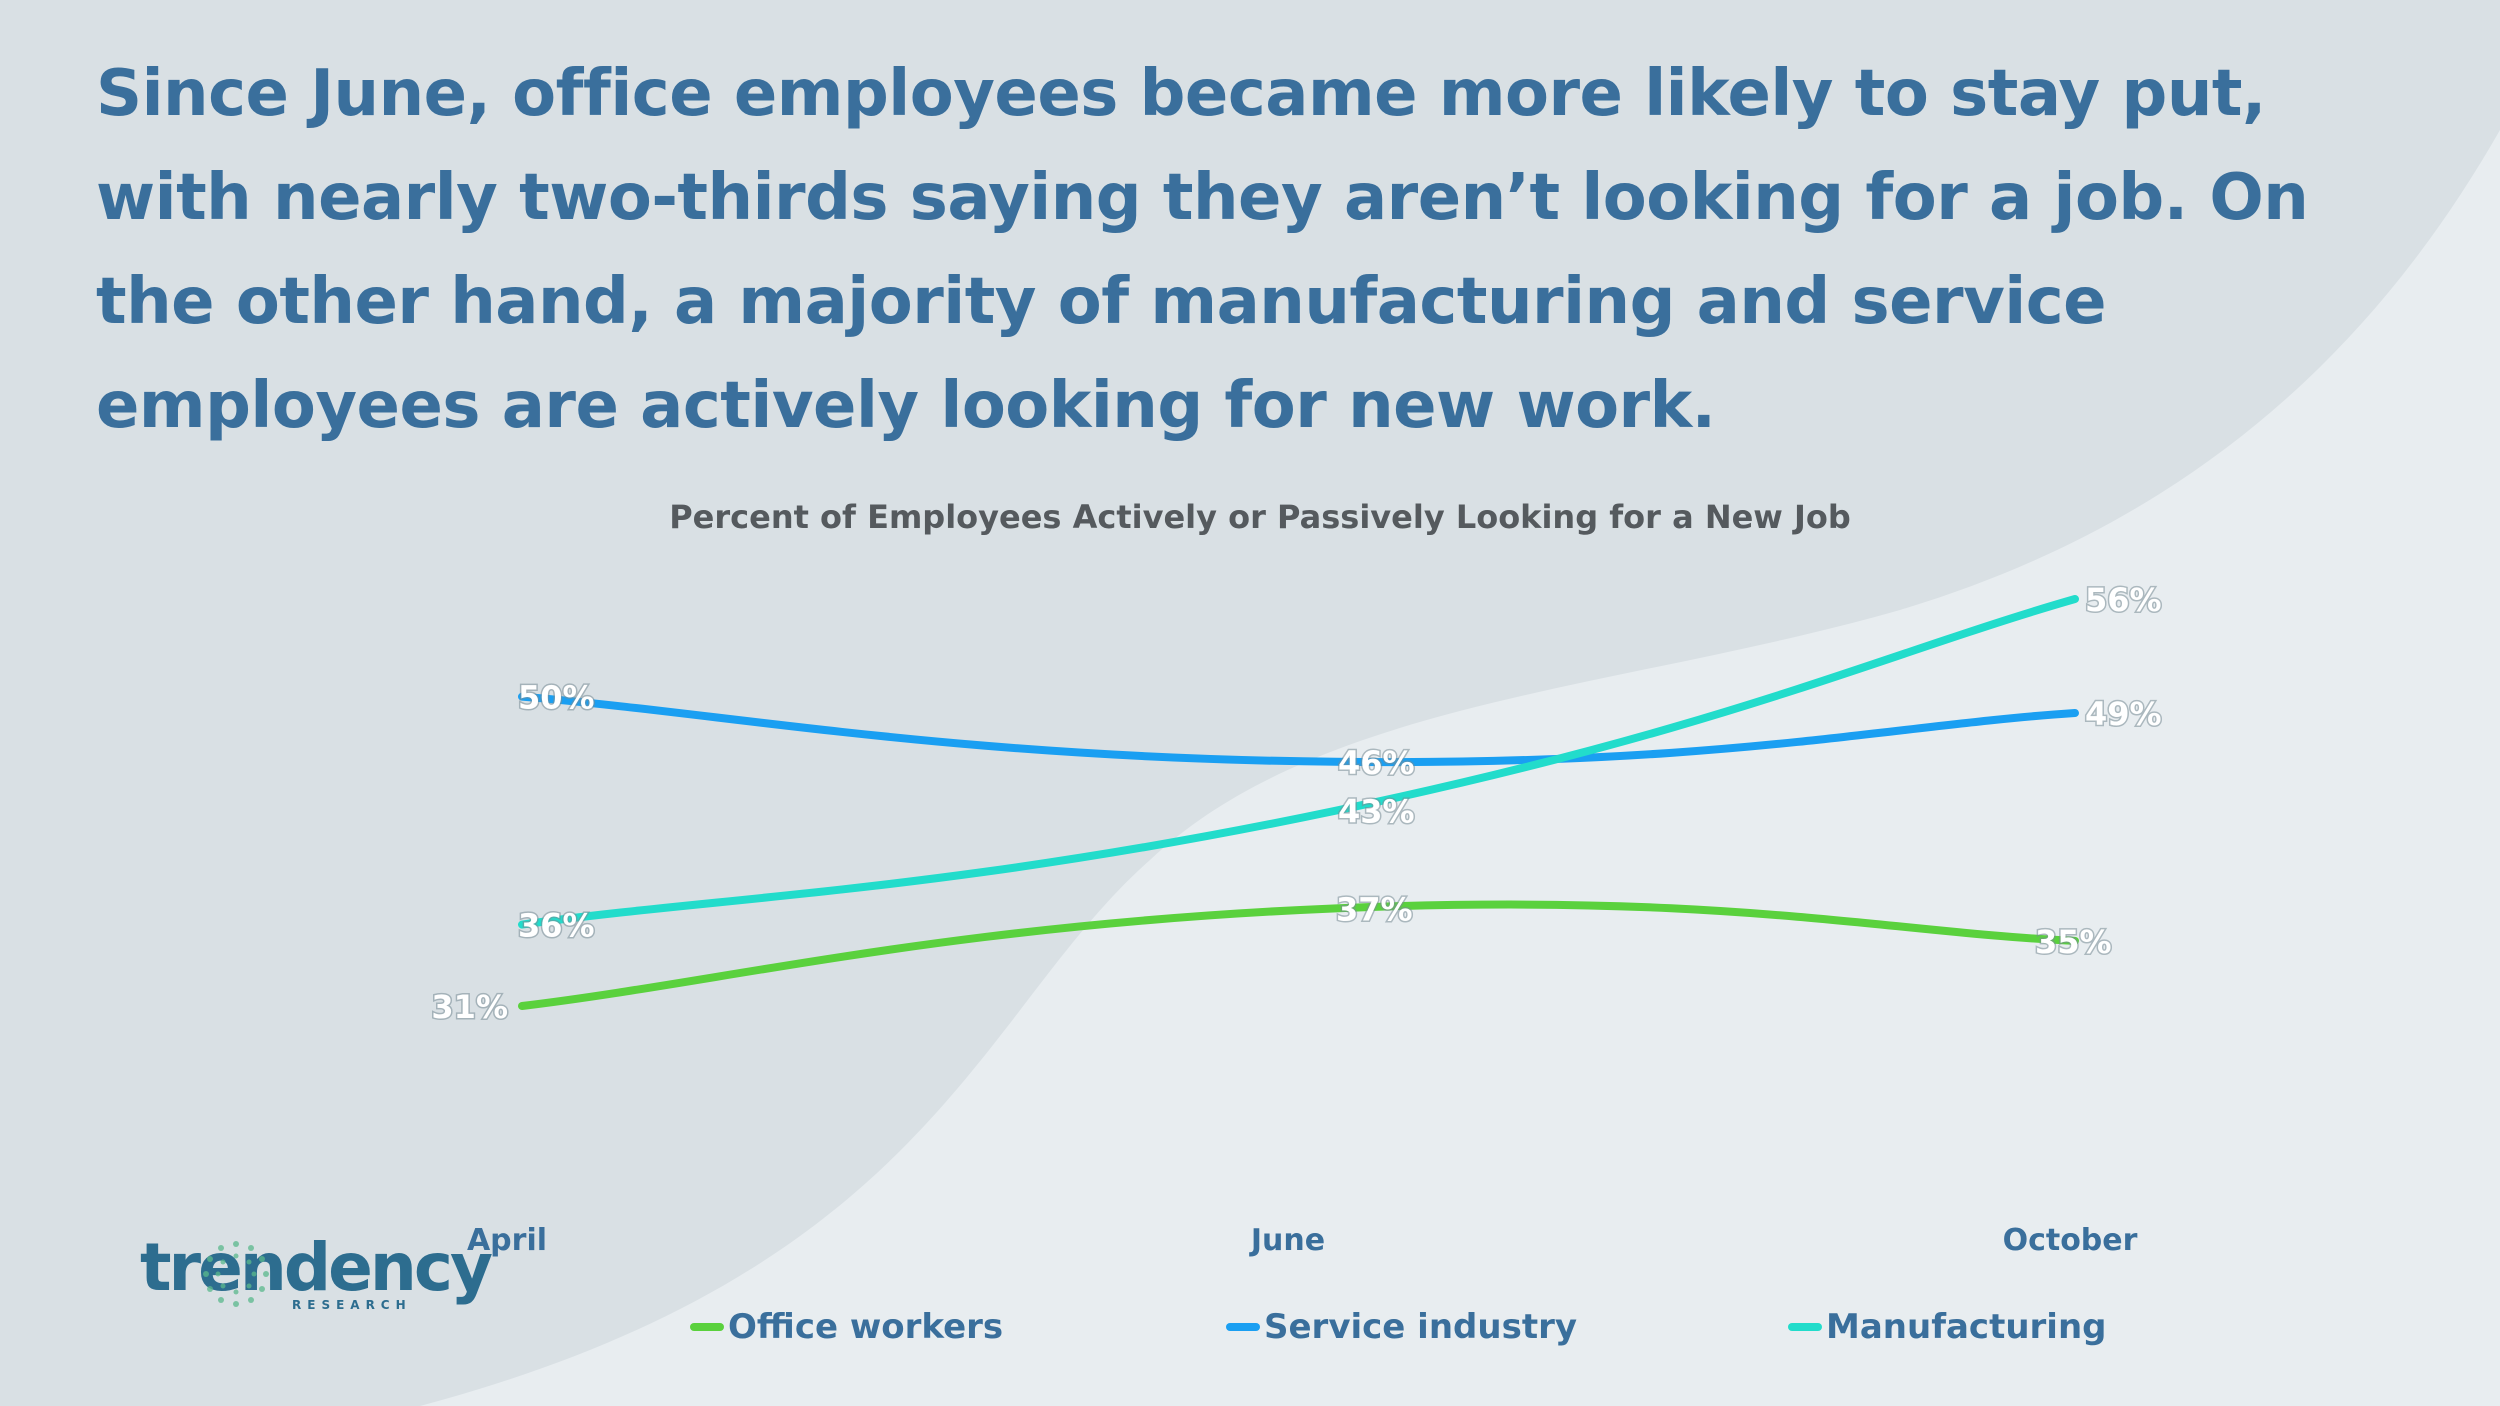 The height and width of the screenshot is (1406, 2500). I want to click on legend-swatch-office, so click(707, 1327).